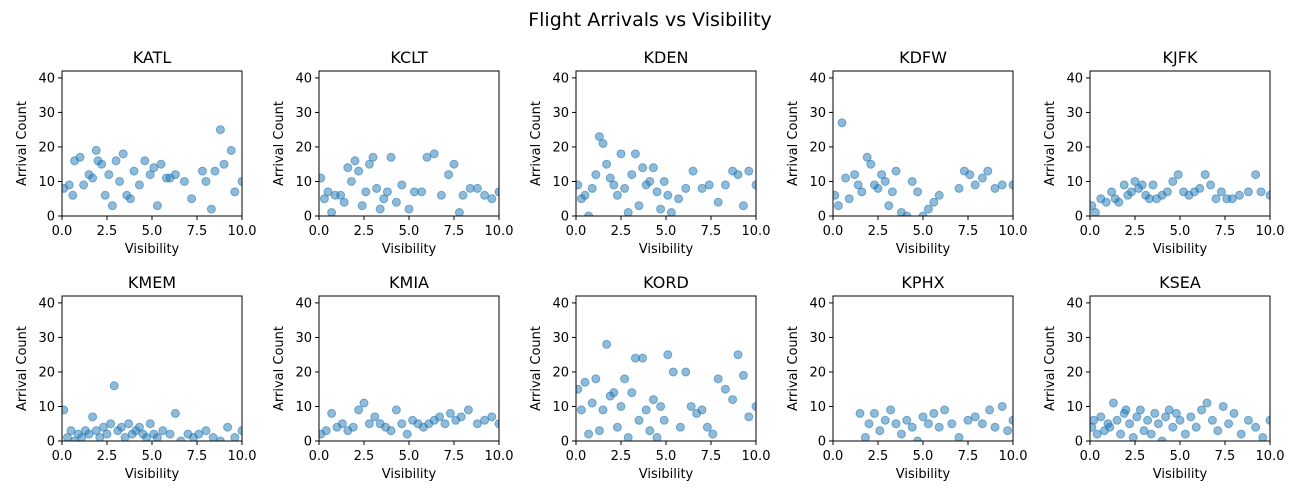 Image resolution: width=1300 pixels, height=500 pixels. Describe the element at coordinates (499, 231) in the screenshot. I see `x-tick-label: 10.0` at that location.